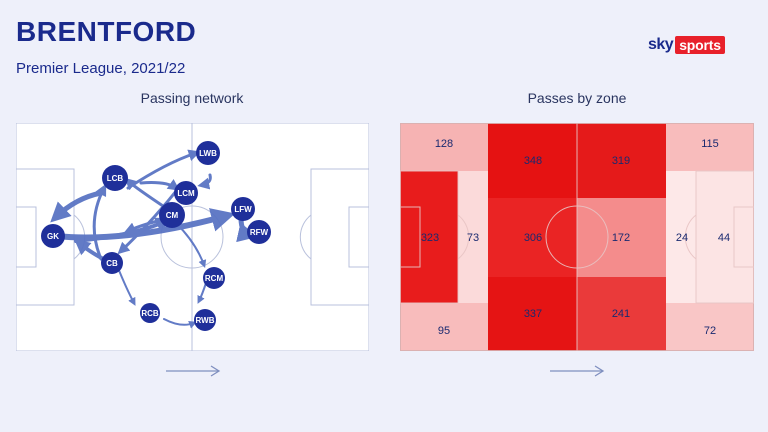 This screenshot has height=432, width=768. I want to click on svg-text: RWB, so click(205, 320).